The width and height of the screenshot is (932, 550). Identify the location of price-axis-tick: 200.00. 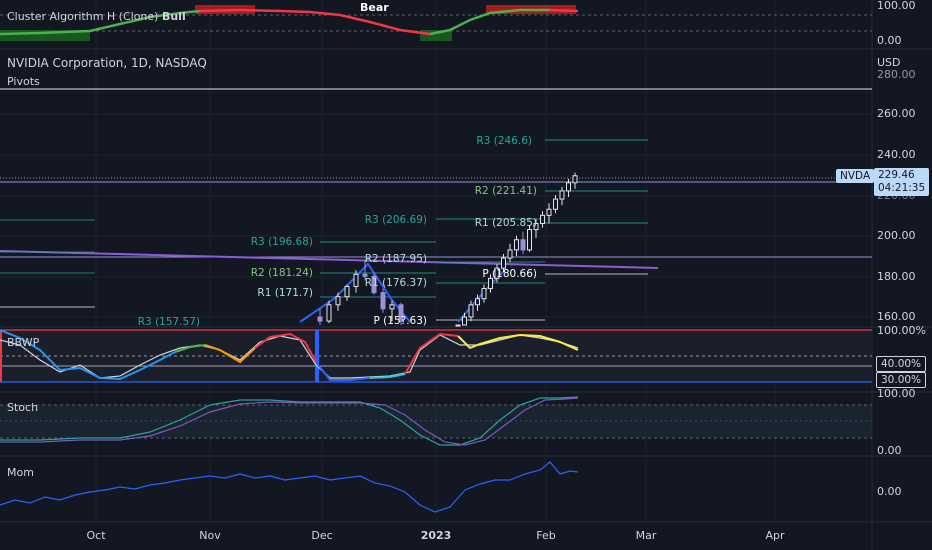
(896, 235).